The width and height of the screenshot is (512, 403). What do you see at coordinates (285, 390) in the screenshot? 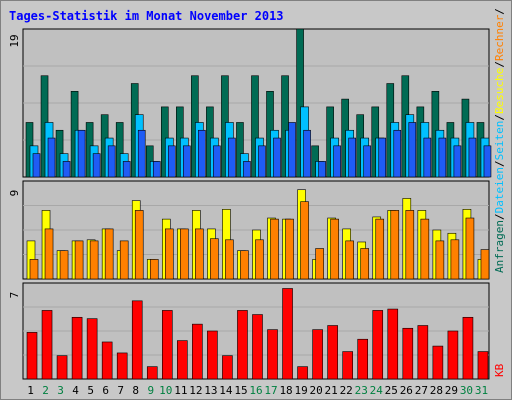
I see `x-label-18: 18` at bounding box center [285, 390].